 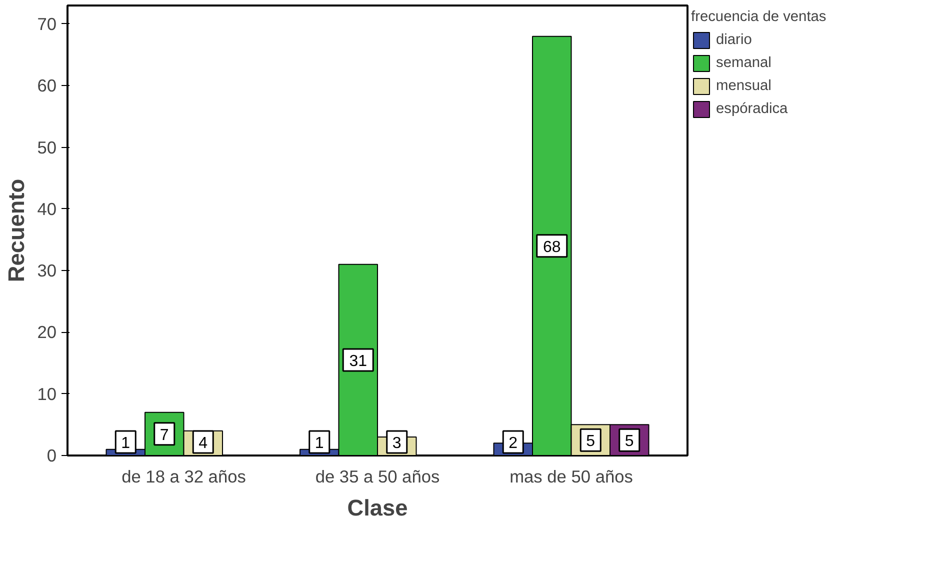 What do you see at coordinates (758, 17) in the screenshot?
I see `legend-title: frecuencia de ventas` at bounding box center [758, 17].